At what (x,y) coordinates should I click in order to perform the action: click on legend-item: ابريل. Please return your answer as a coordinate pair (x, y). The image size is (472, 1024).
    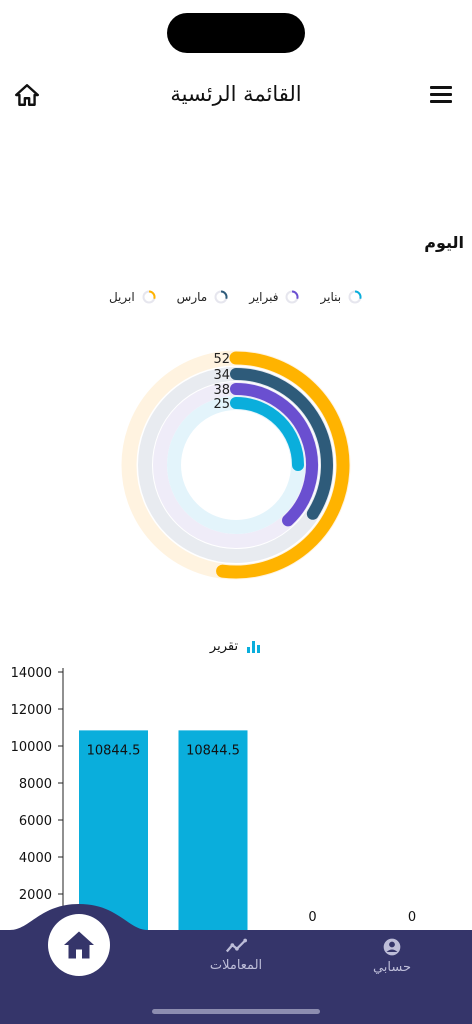
    Looking at the image, I should click on (133, 297).